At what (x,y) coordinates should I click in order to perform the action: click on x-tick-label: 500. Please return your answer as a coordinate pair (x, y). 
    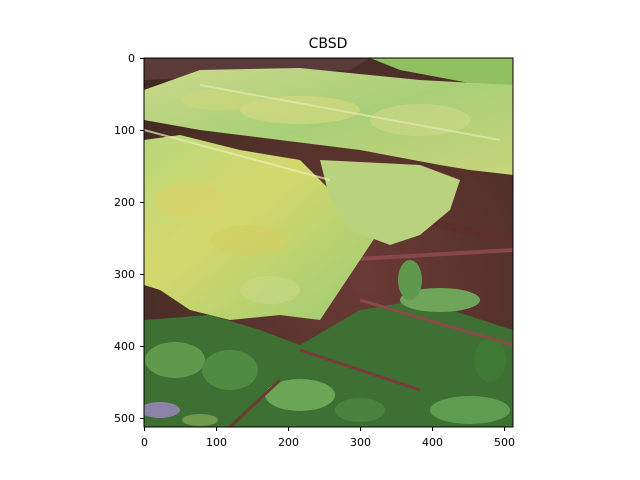
    Looking at the image, I should click on (504, 442).